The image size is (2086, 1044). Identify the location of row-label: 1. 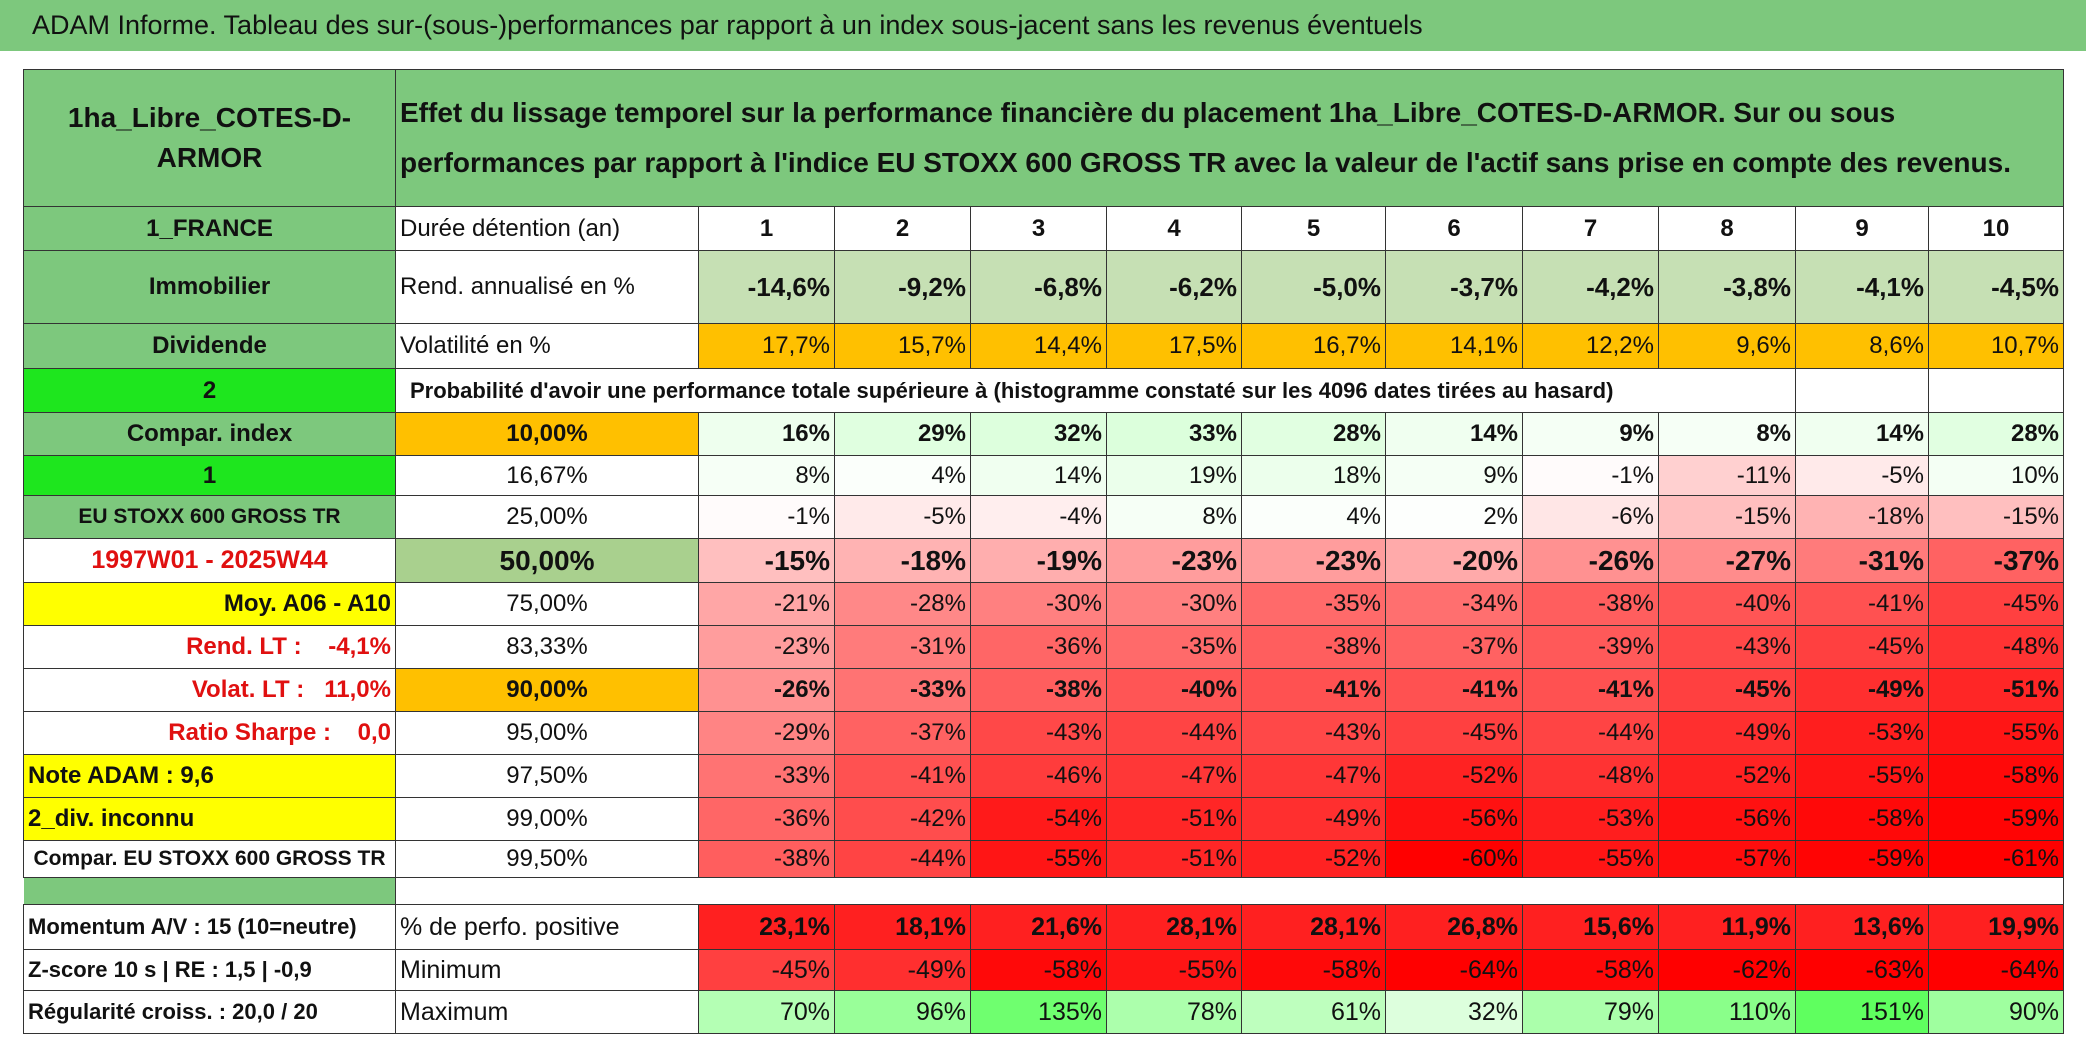
(209, 475).